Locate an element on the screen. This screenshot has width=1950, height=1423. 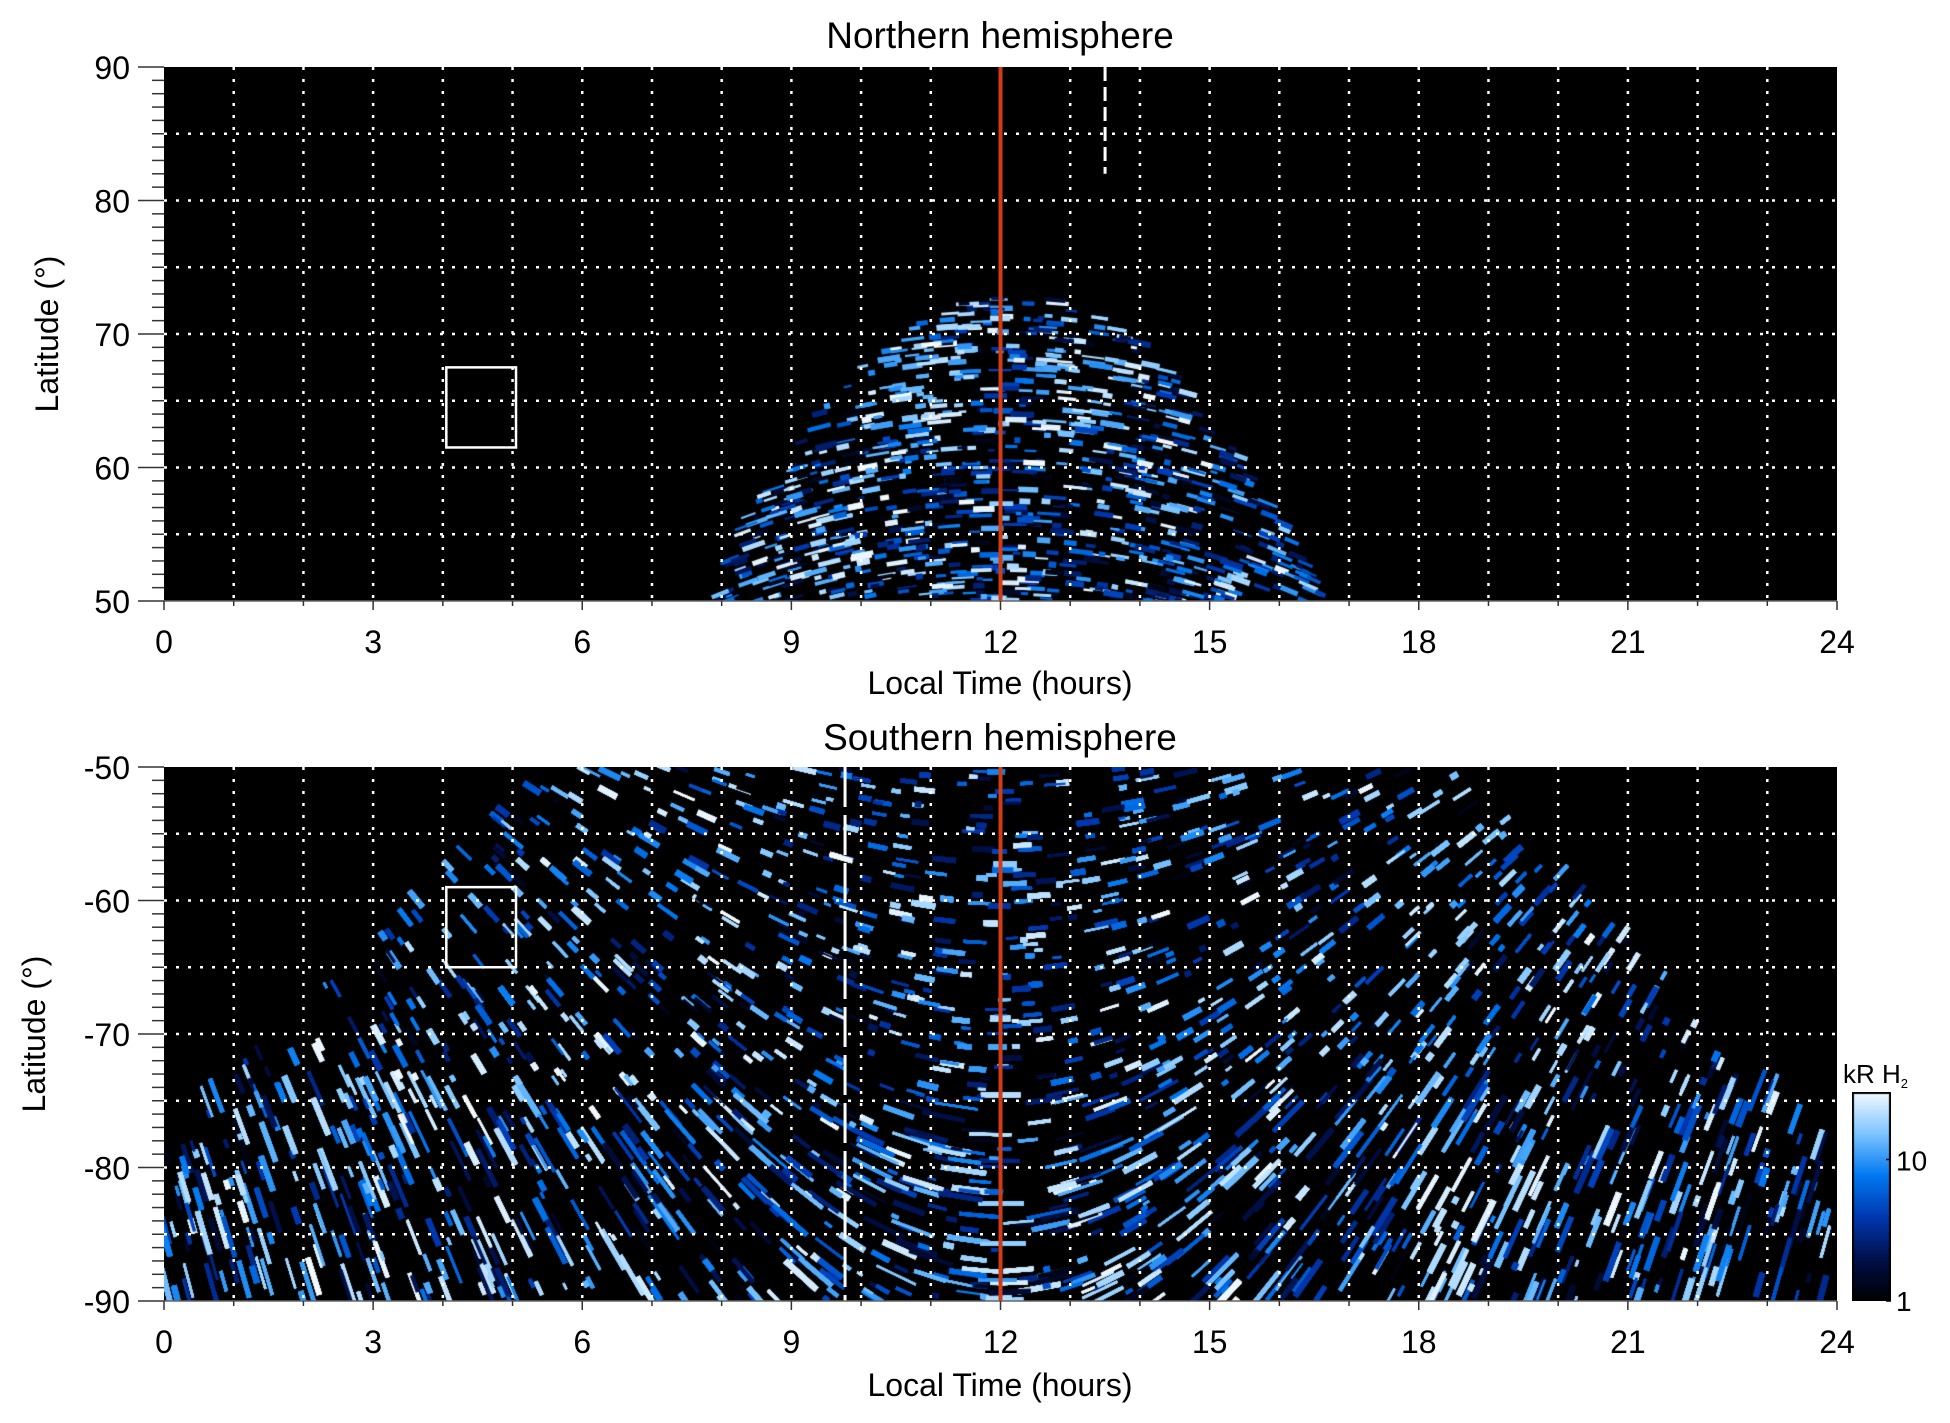
south-ylabel: Latitude (°) is located at coordinates (34, 1034).